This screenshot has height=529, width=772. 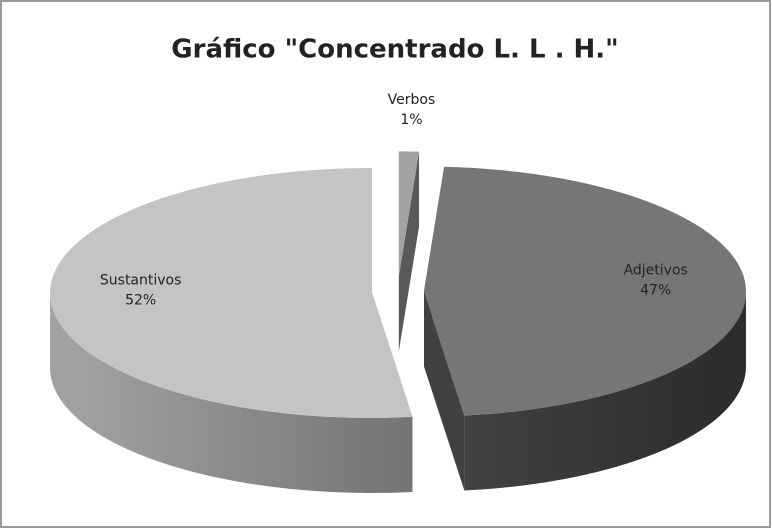 I want to click on pie-slice, so click(x=409, y=214).